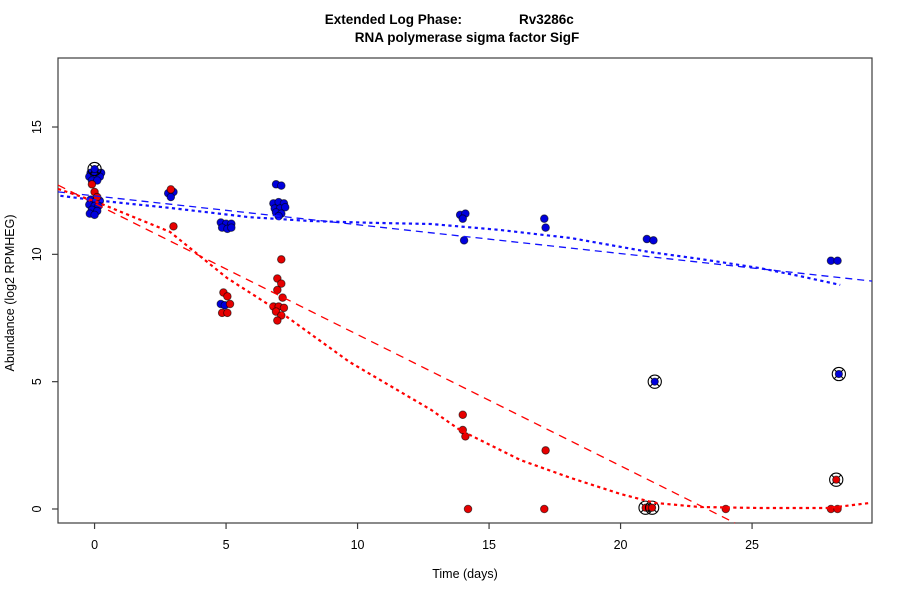 The width and height of the screenshot is (900, 600). What do you see at coordinates (37, 508) in the screenshot?
I see `y-tick-label: 0` at bounding box center [37, 508].